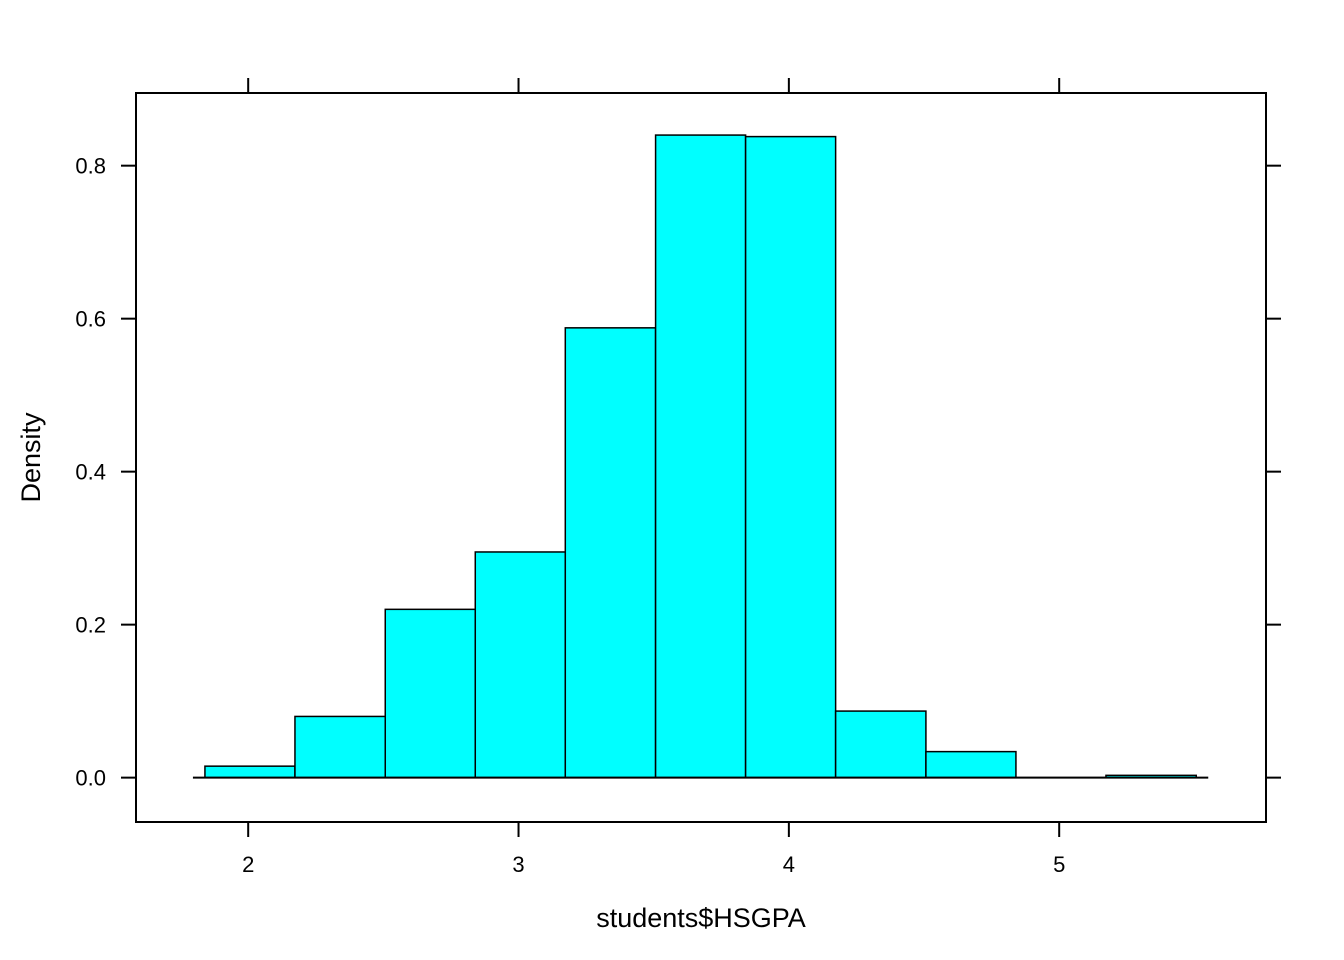  Describe the element at coordinates (701, 918) in the screenshot. I see `x-axis-title: students$HSGPA` at that location.